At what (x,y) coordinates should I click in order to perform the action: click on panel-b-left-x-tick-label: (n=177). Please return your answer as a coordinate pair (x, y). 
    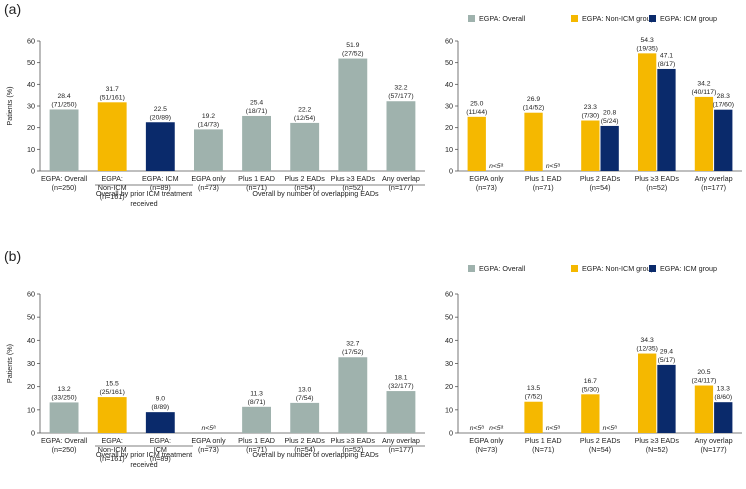
    Looking at the image, I should click on (400, 449).